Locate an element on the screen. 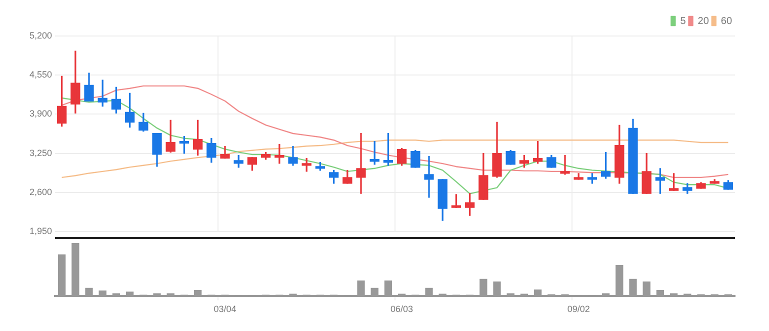  y-tick-label: 5,200 is located at coordinates (40, 35).